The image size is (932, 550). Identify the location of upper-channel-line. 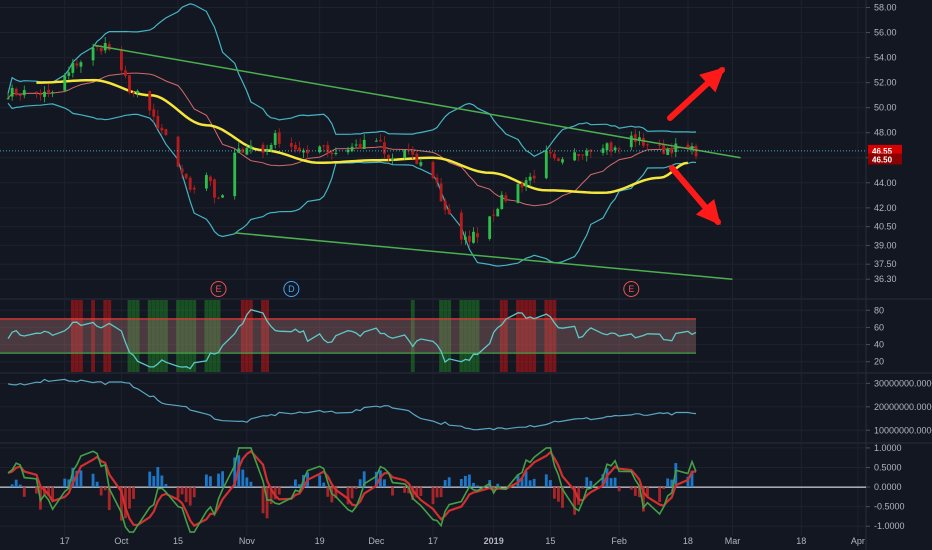
(416, 101).